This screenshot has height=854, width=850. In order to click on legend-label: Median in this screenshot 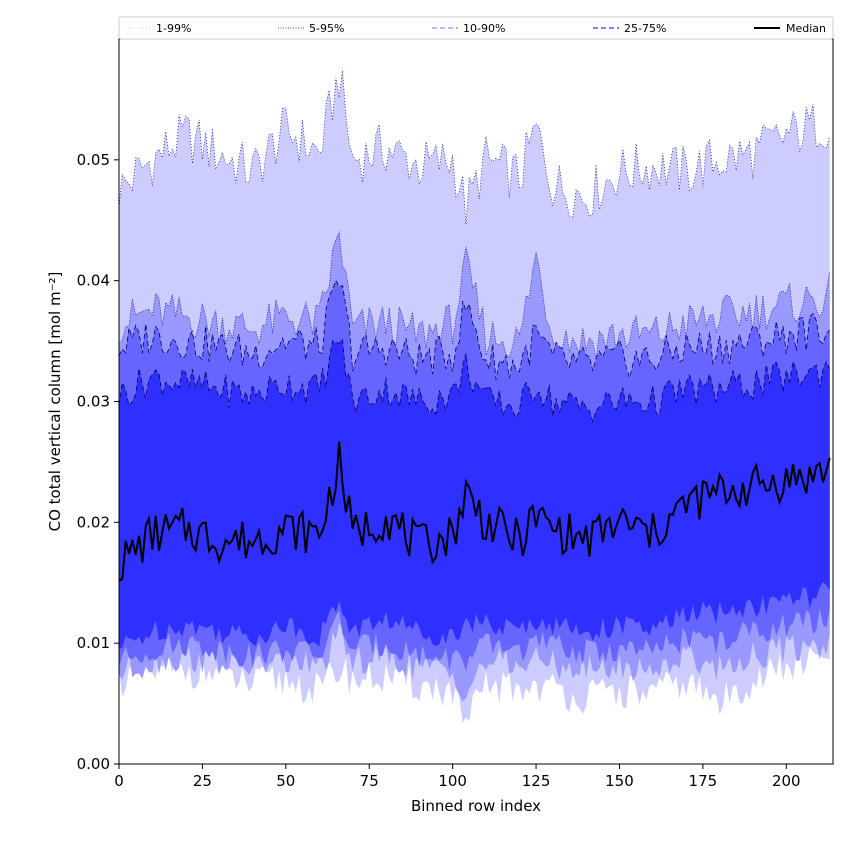, I will do `click(806, 28)`.